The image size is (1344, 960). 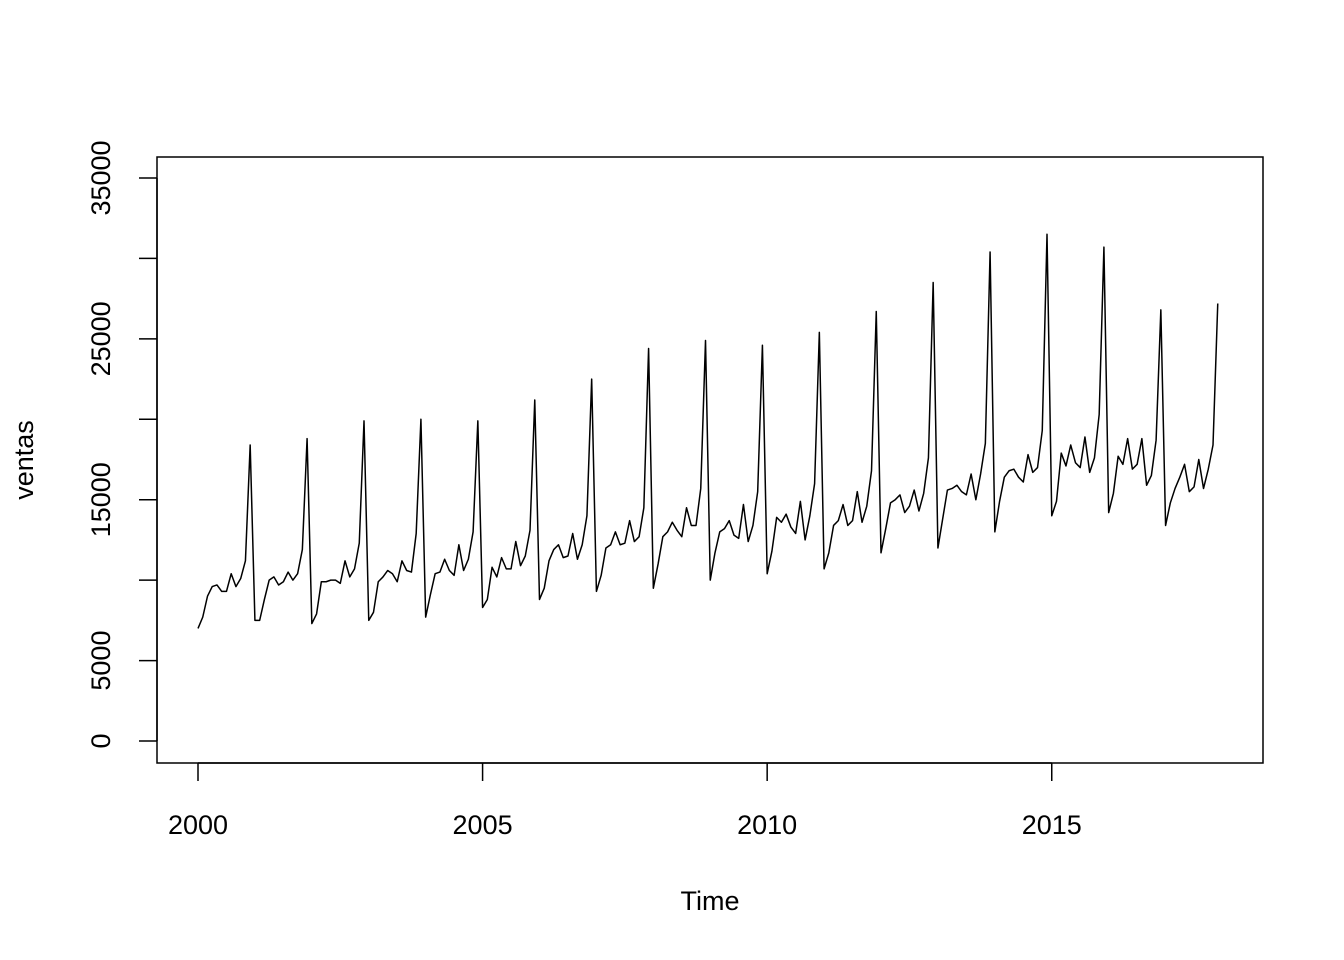 I want to click on y-tick-label: 5000, so click(x=101, y=661).